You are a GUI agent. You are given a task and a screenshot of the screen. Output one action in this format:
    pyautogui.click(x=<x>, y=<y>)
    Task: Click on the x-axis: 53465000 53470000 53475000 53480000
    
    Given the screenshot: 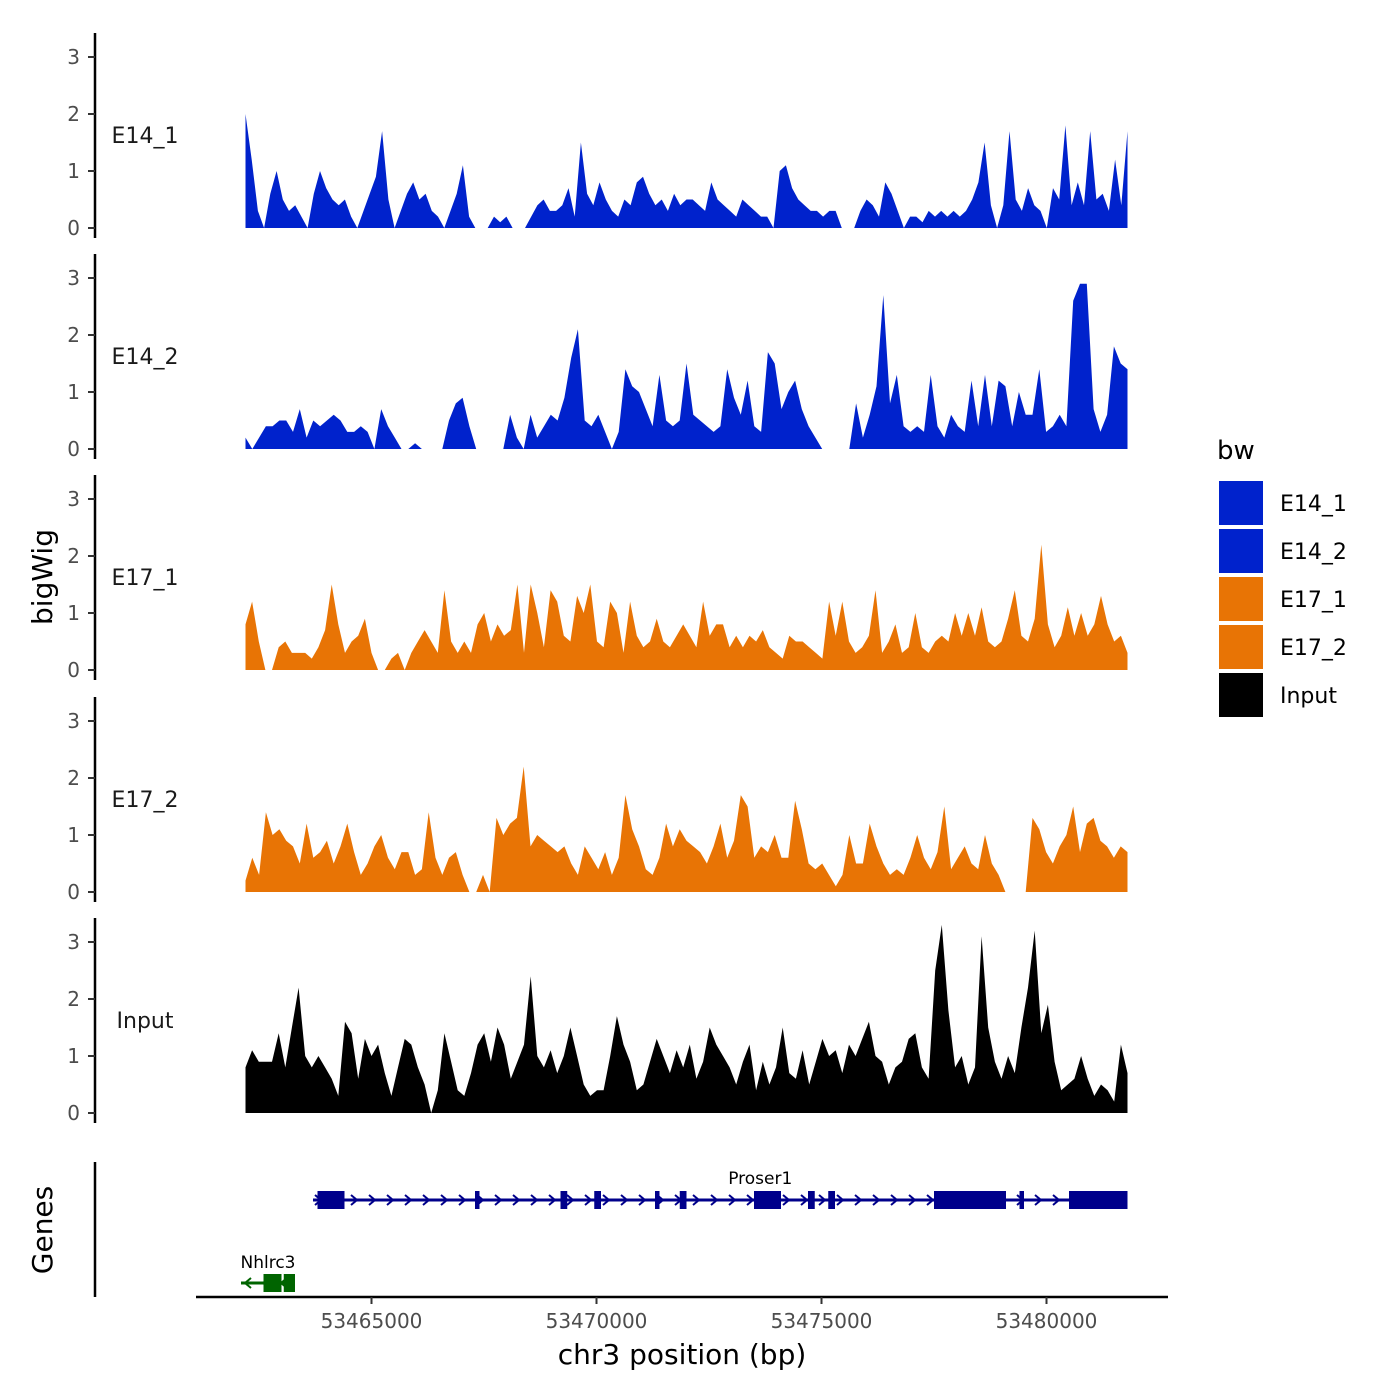 What is the action you would take?
    pyautogui.click(x=682, y=1314)
    